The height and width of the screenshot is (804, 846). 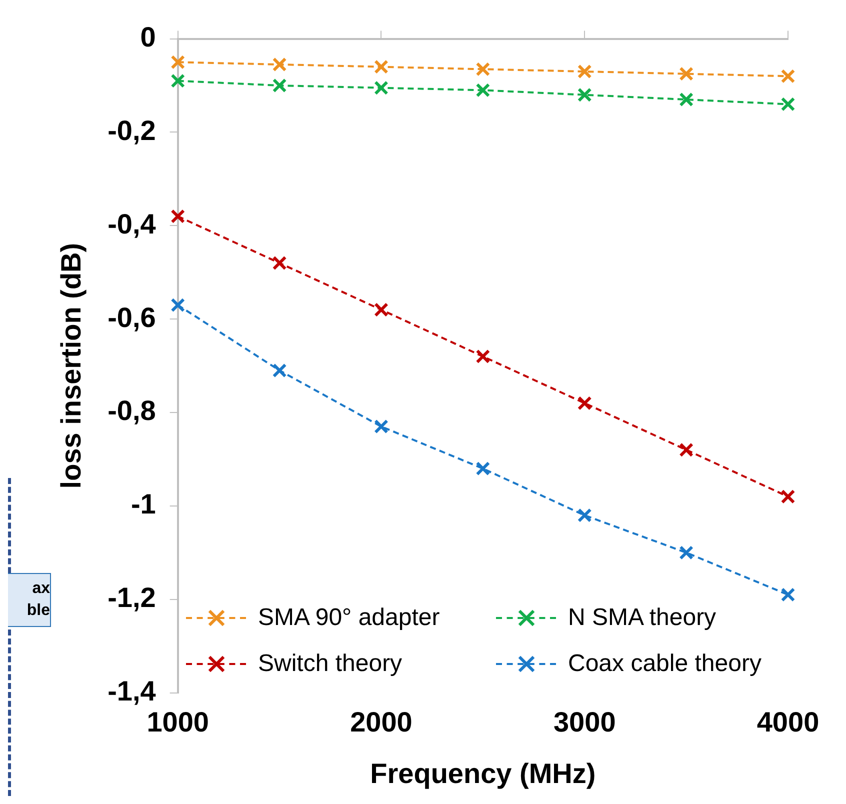 What do you see at coordinates (381, 722) in the screenshot?
I see `x-tick-label: 2000` at bounding box center [381, 722].